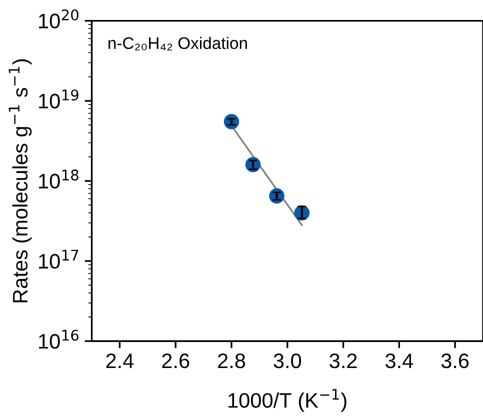 This screenshot has width=483, height=416. What do you see at coordinates (343, 360) in the screenshot?
I see `x-tick-label: 3.2` at bounding box center [343, 360].